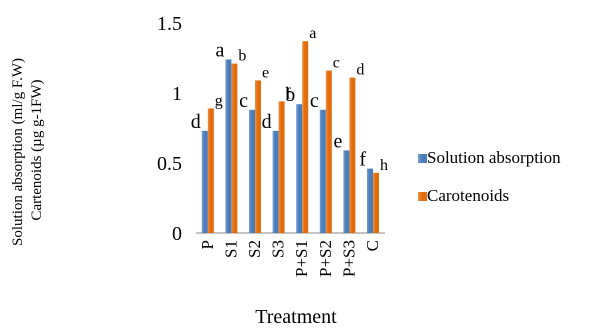 This screenshot has height=332, width=597. What do you see at coordinates (169, 129) in the screenshot?
I see `y-axis-ticks: 0 0.5 1 1.5` at bounding box center [169, 129].